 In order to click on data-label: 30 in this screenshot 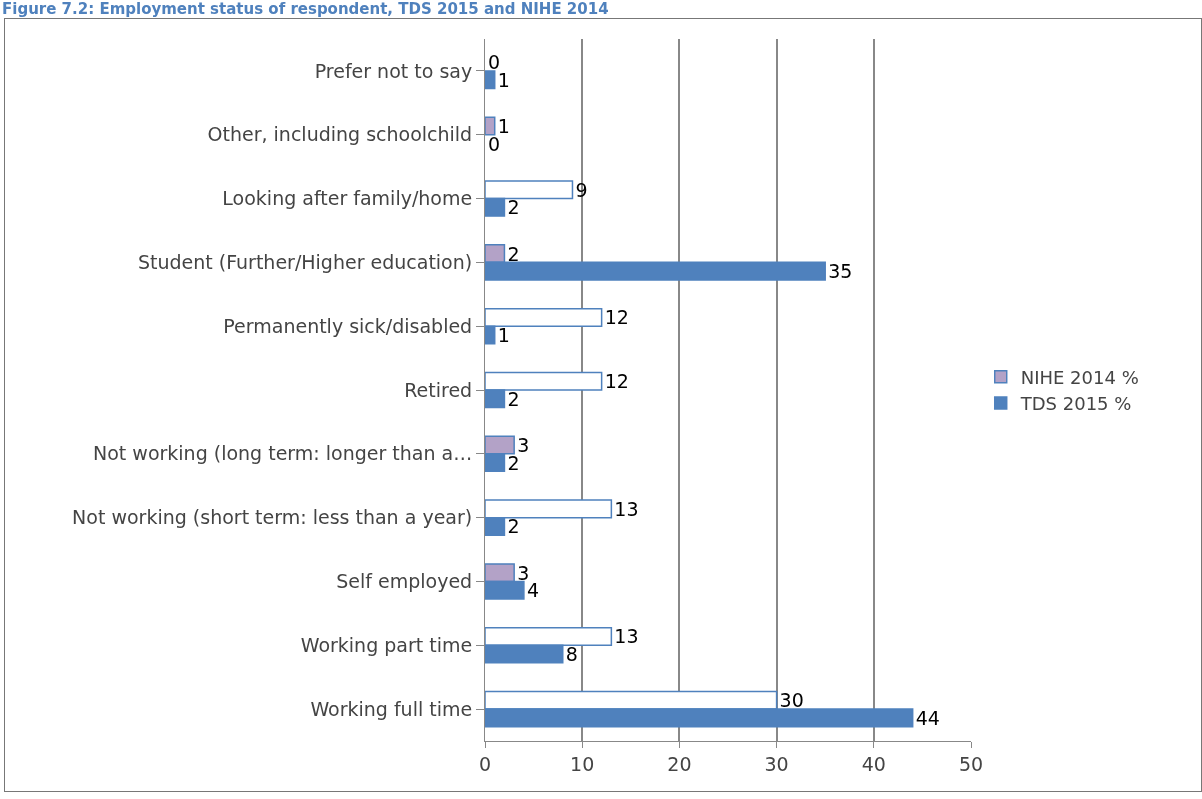, I will do `click(791, 700)`.